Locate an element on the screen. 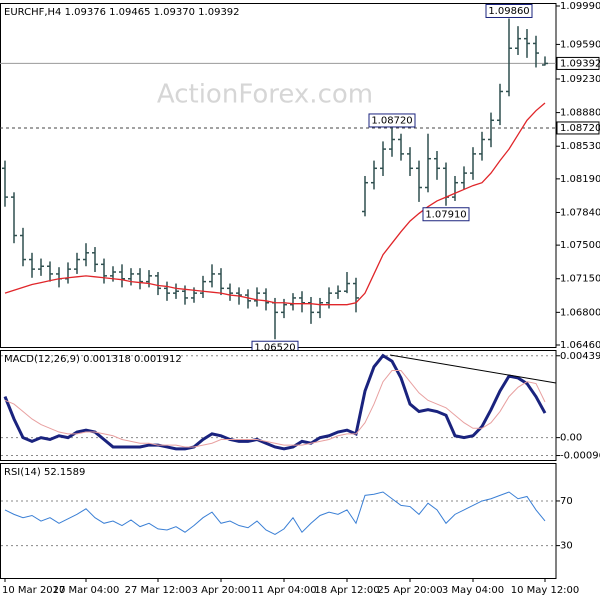 The width and height of the screenshot is (600, 600). annotation-label: 1.09860 is located at coordinates (508, 11).